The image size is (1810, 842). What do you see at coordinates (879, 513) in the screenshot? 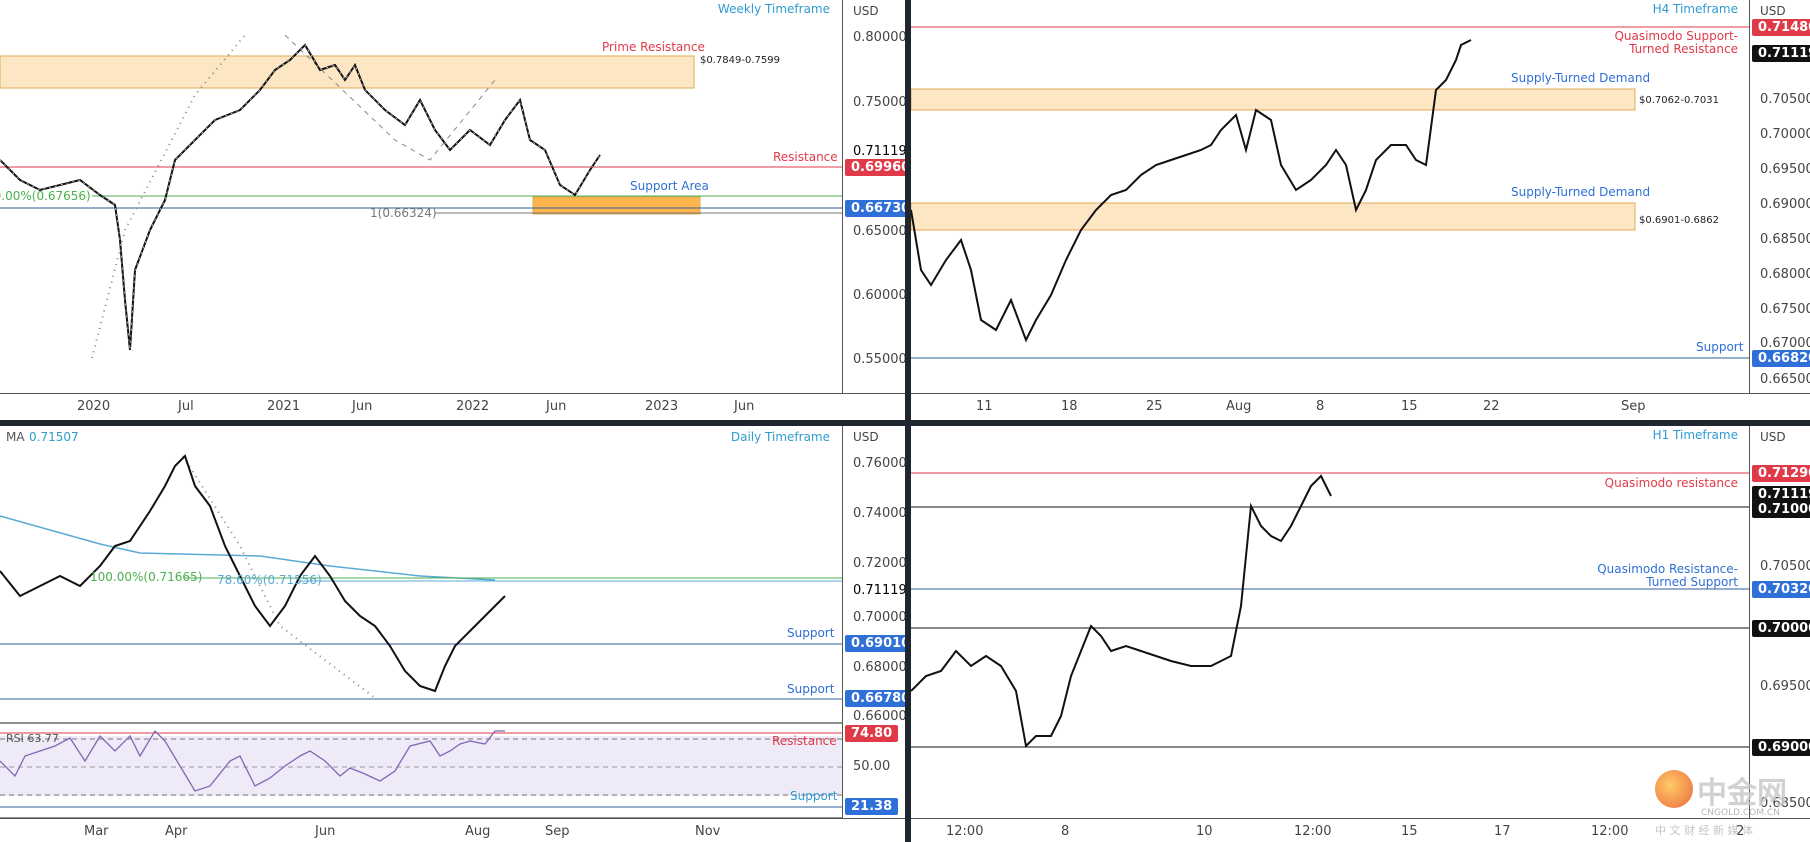
I see `price-tick: 0.74000` at bounding box center [879, 513].